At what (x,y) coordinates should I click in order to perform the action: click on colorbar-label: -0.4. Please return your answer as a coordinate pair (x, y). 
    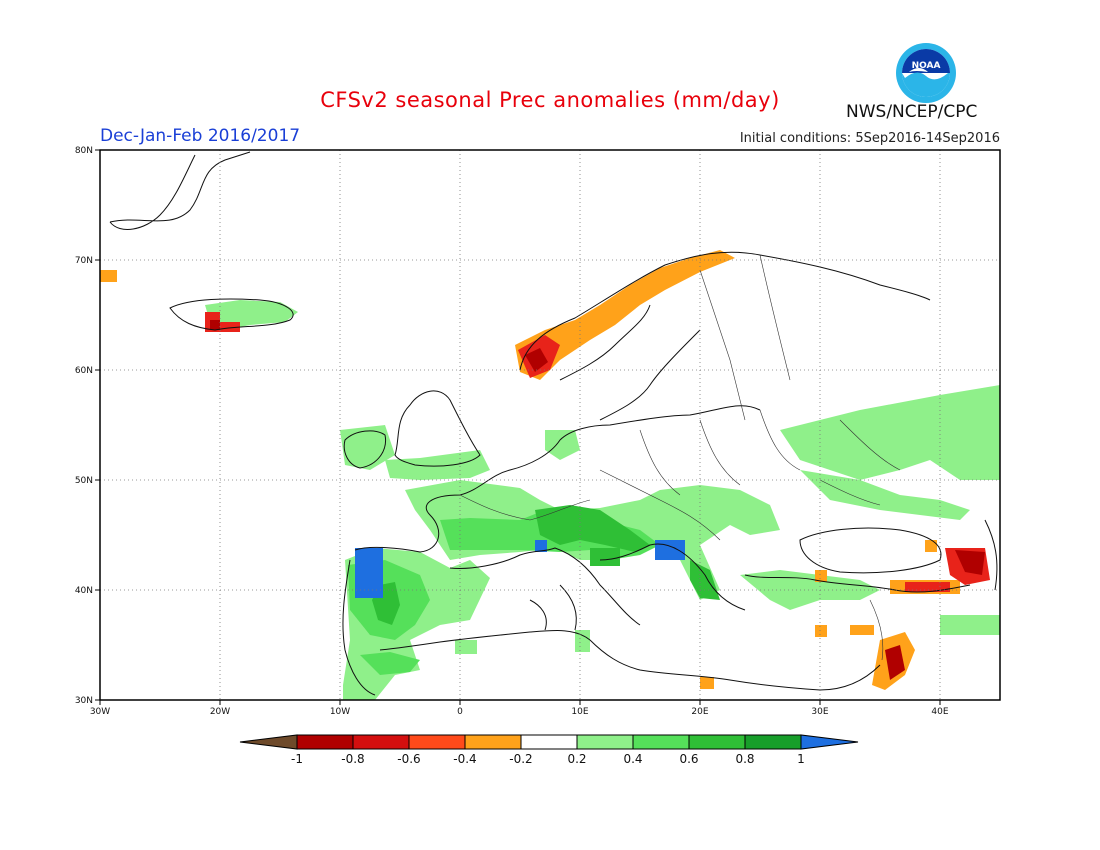
    Looking at the image, I should click on (464, 759).